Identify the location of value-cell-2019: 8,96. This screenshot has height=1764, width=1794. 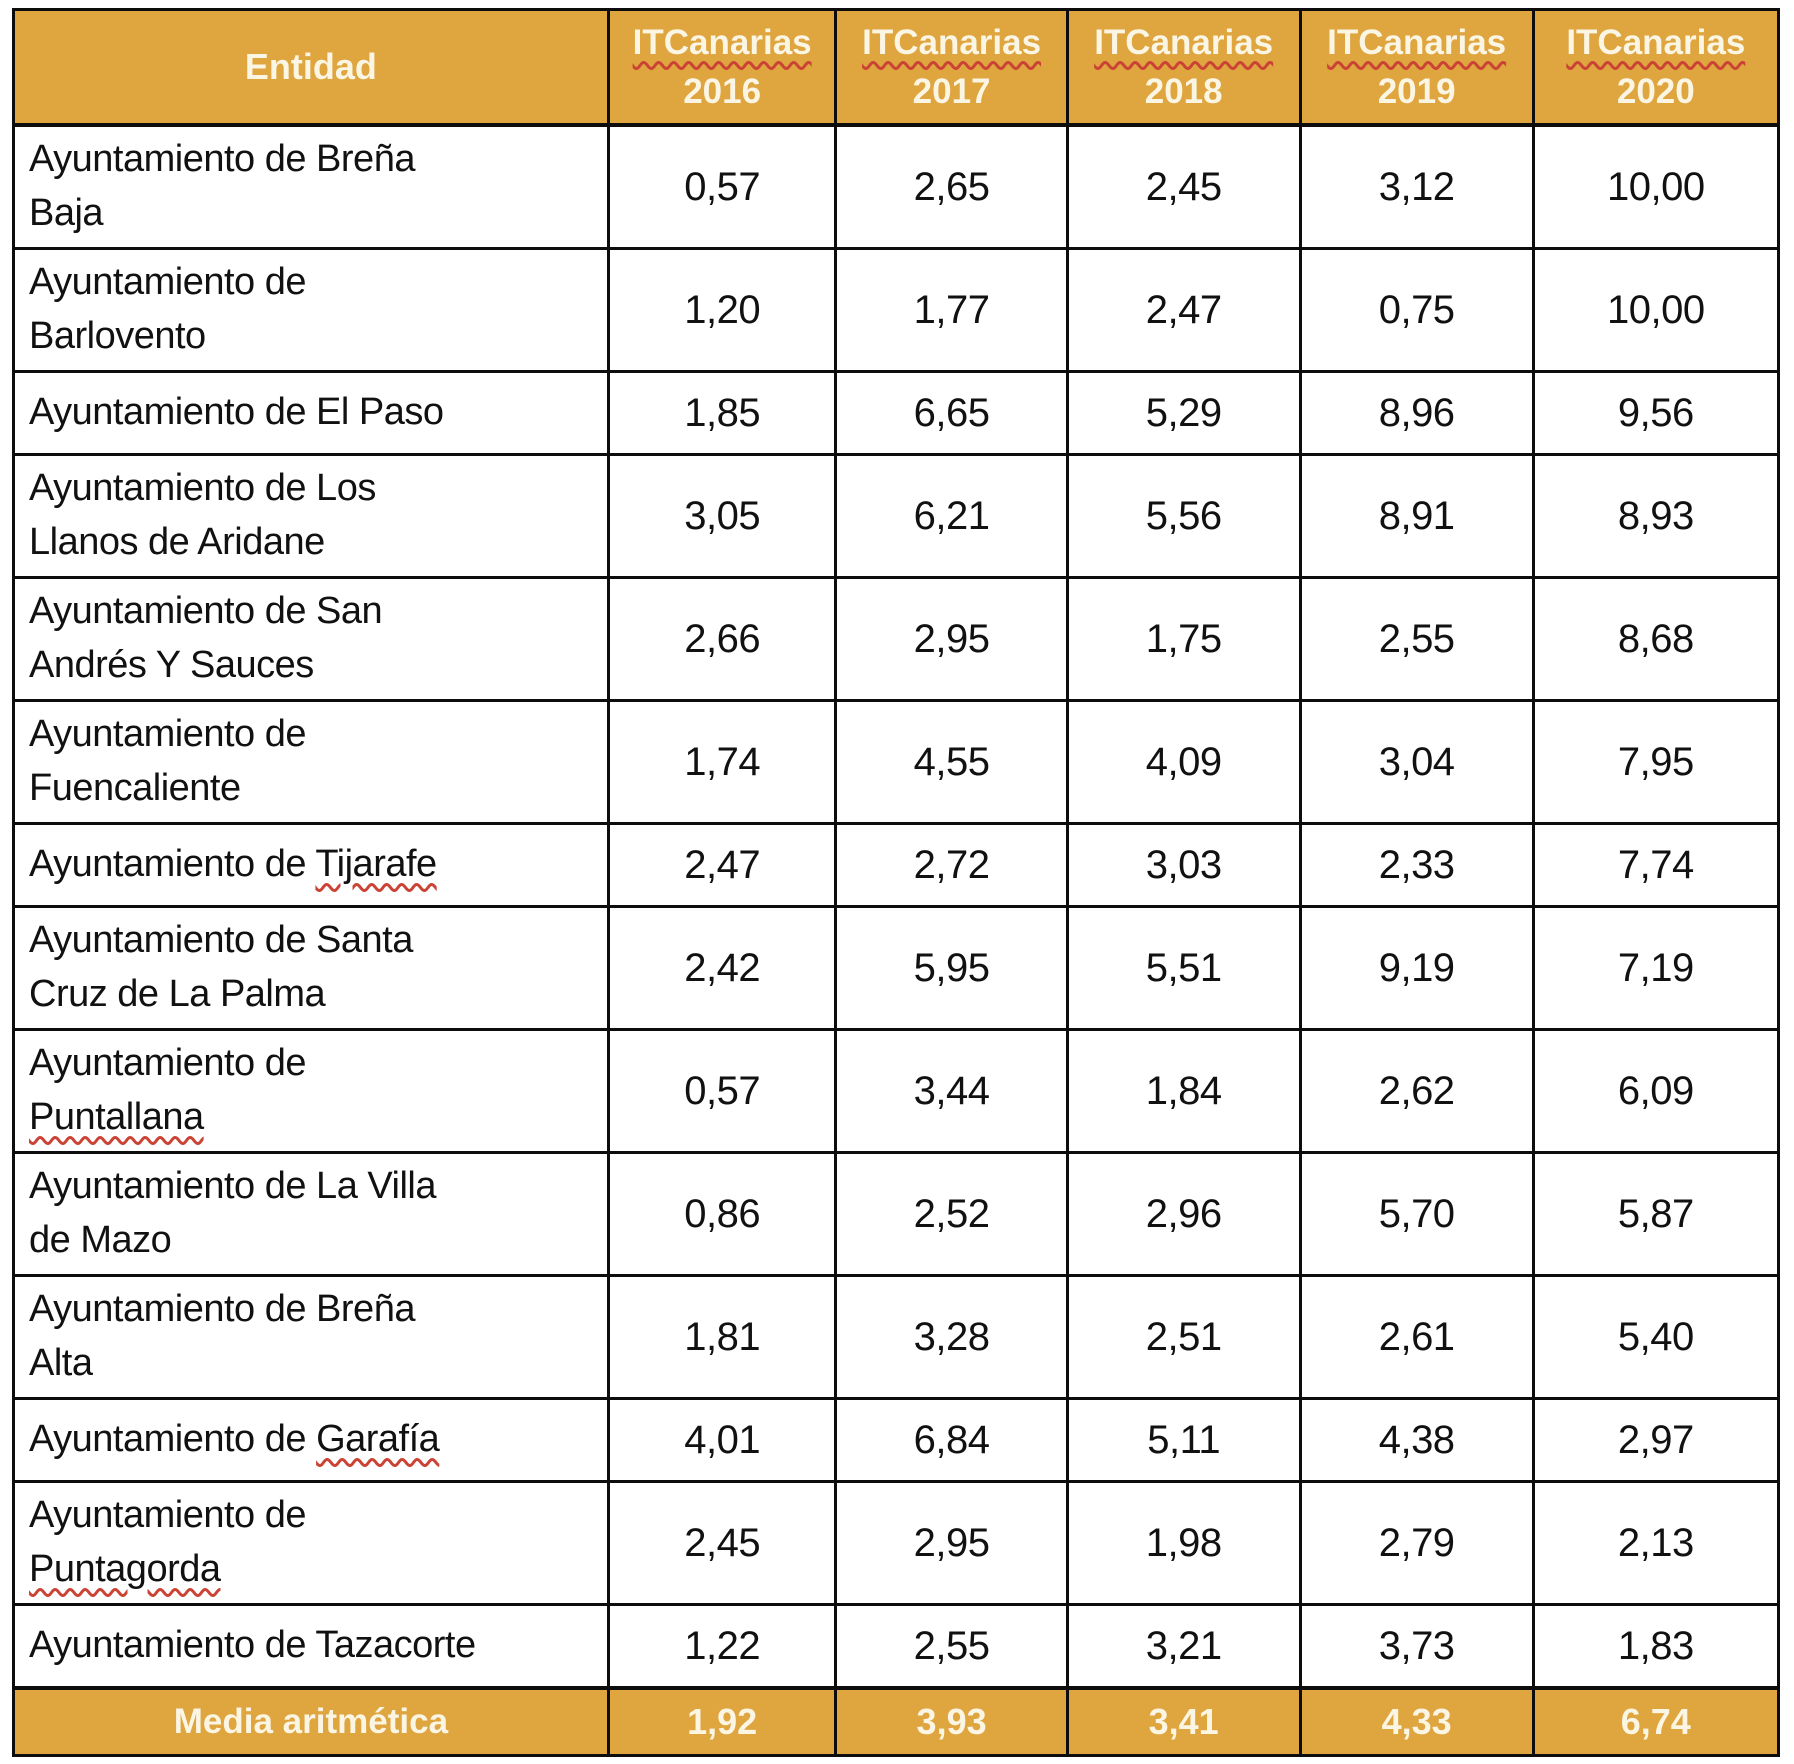
(1416, 413).